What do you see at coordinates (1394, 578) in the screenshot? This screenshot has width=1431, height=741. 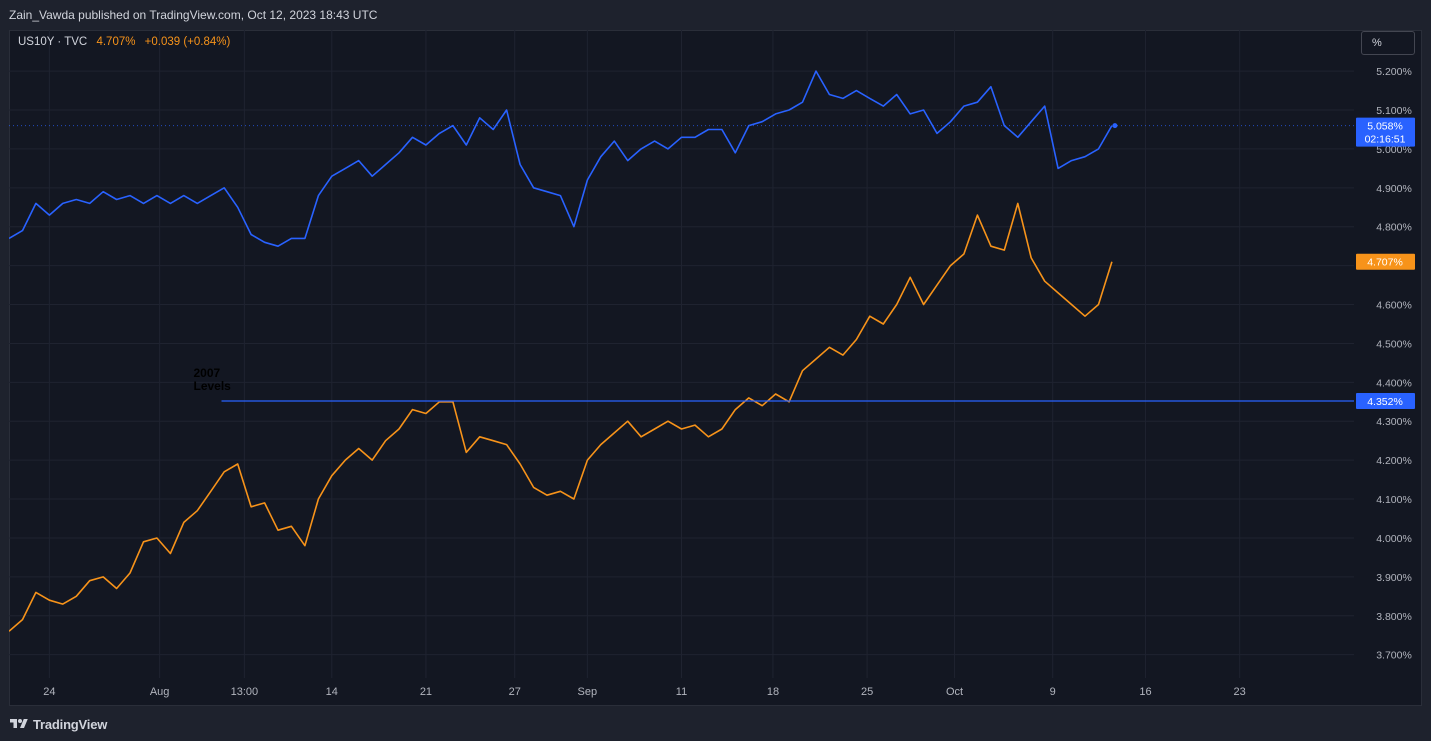 I see `y-tick-label: 3.900%` at bounding box center [1394, 578].